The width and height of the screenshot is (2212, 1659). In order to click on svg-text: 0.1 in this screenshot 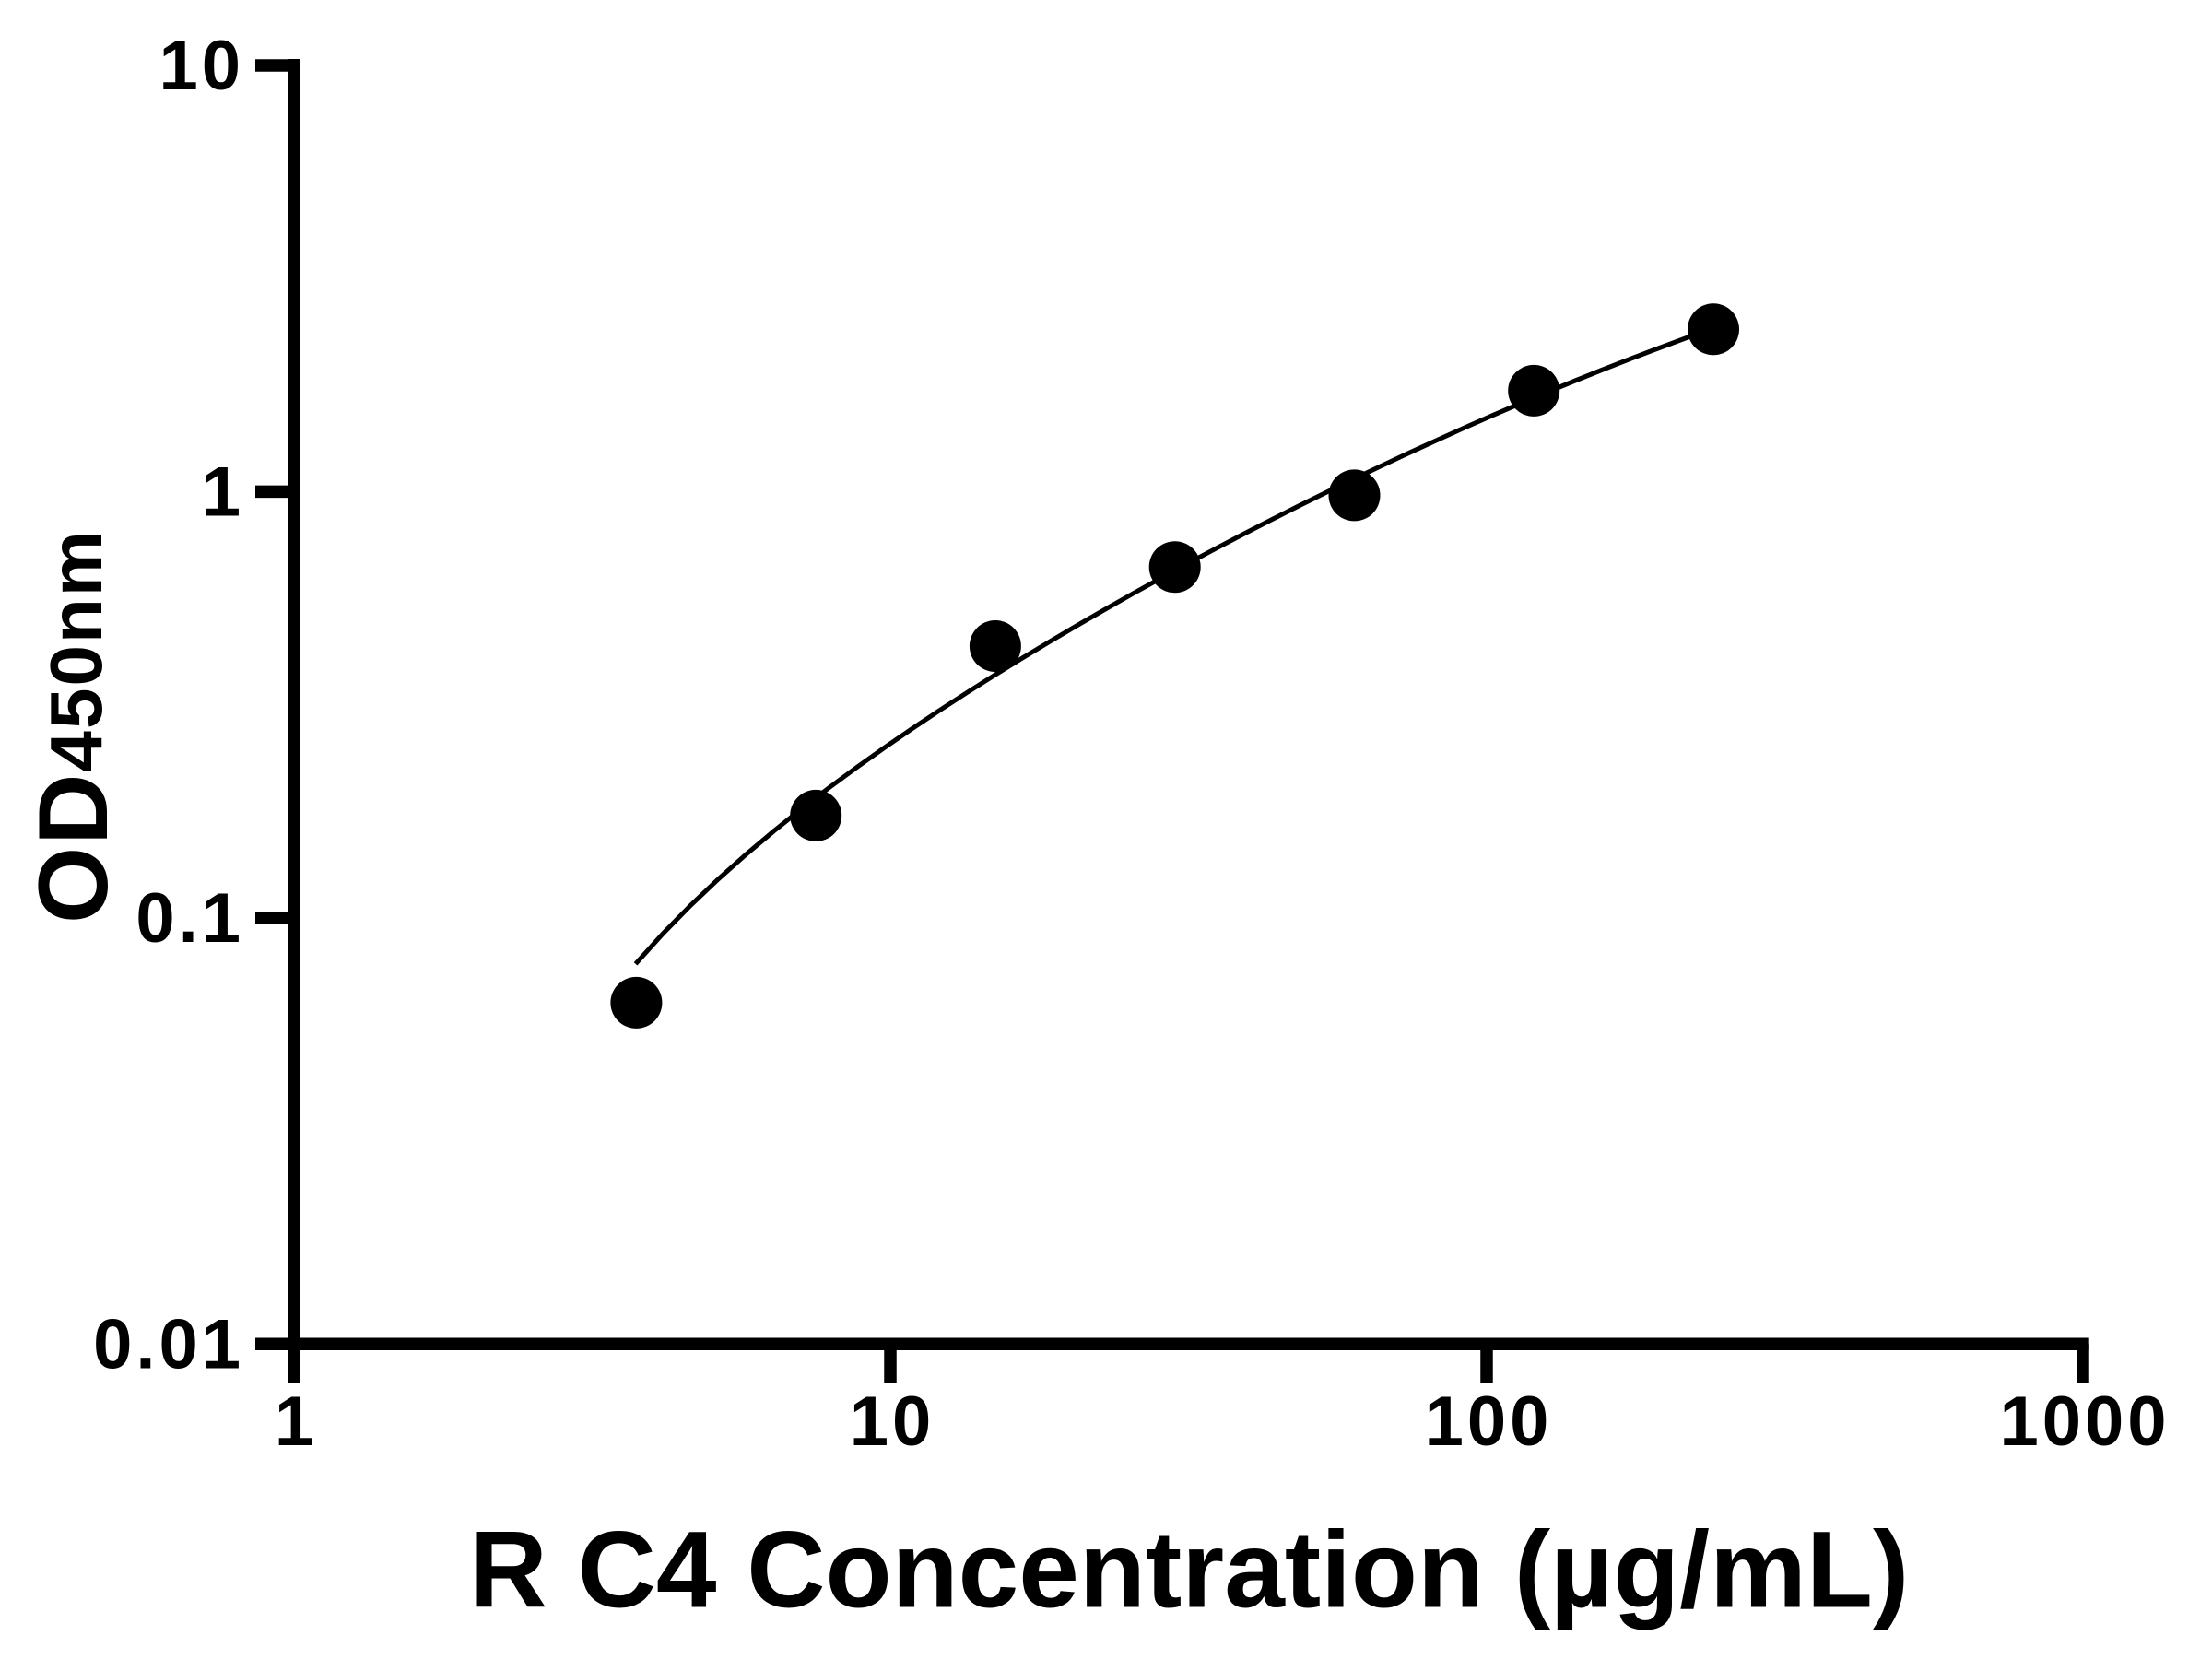, I will do `click(189, 918)`.